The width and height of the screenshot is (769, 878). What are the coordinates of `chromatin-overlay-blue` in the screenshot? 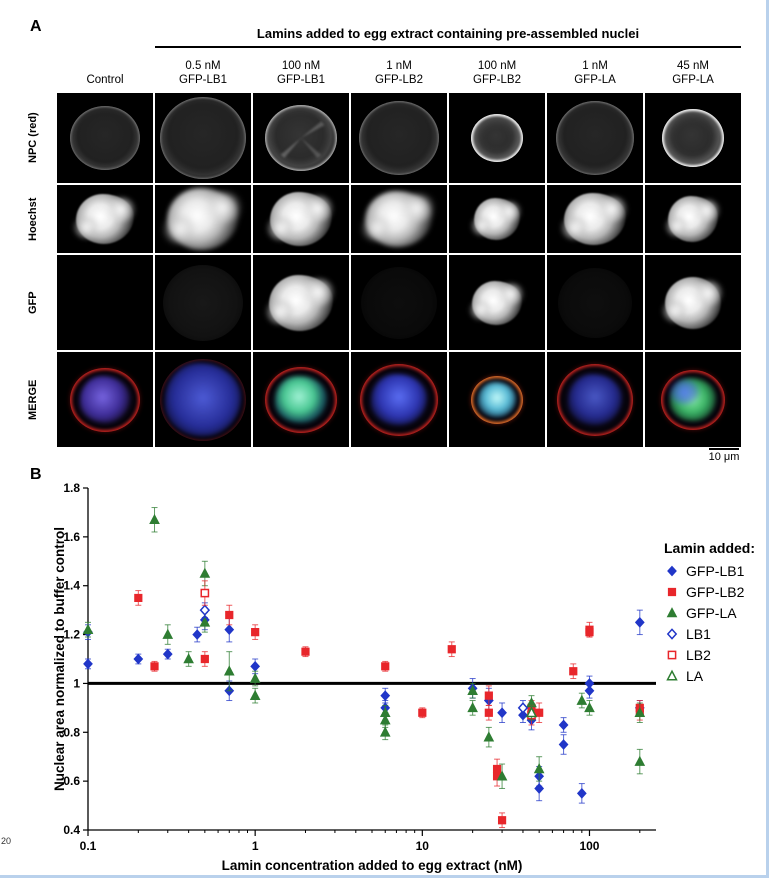 It's located at (684, 392).